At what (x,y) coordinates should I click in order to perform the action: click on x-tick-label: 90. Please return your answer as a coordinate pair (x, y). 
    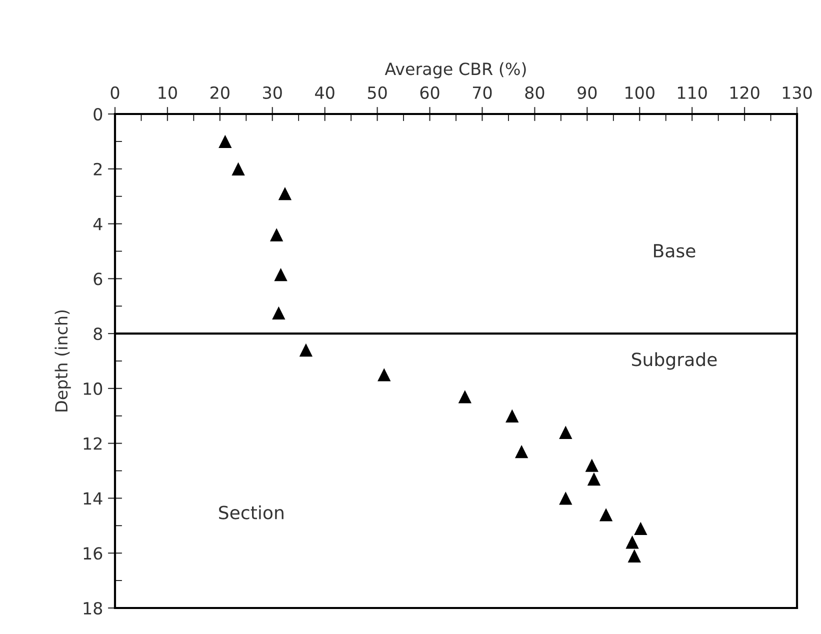
    Looking at the image, I should click on (587, 92).